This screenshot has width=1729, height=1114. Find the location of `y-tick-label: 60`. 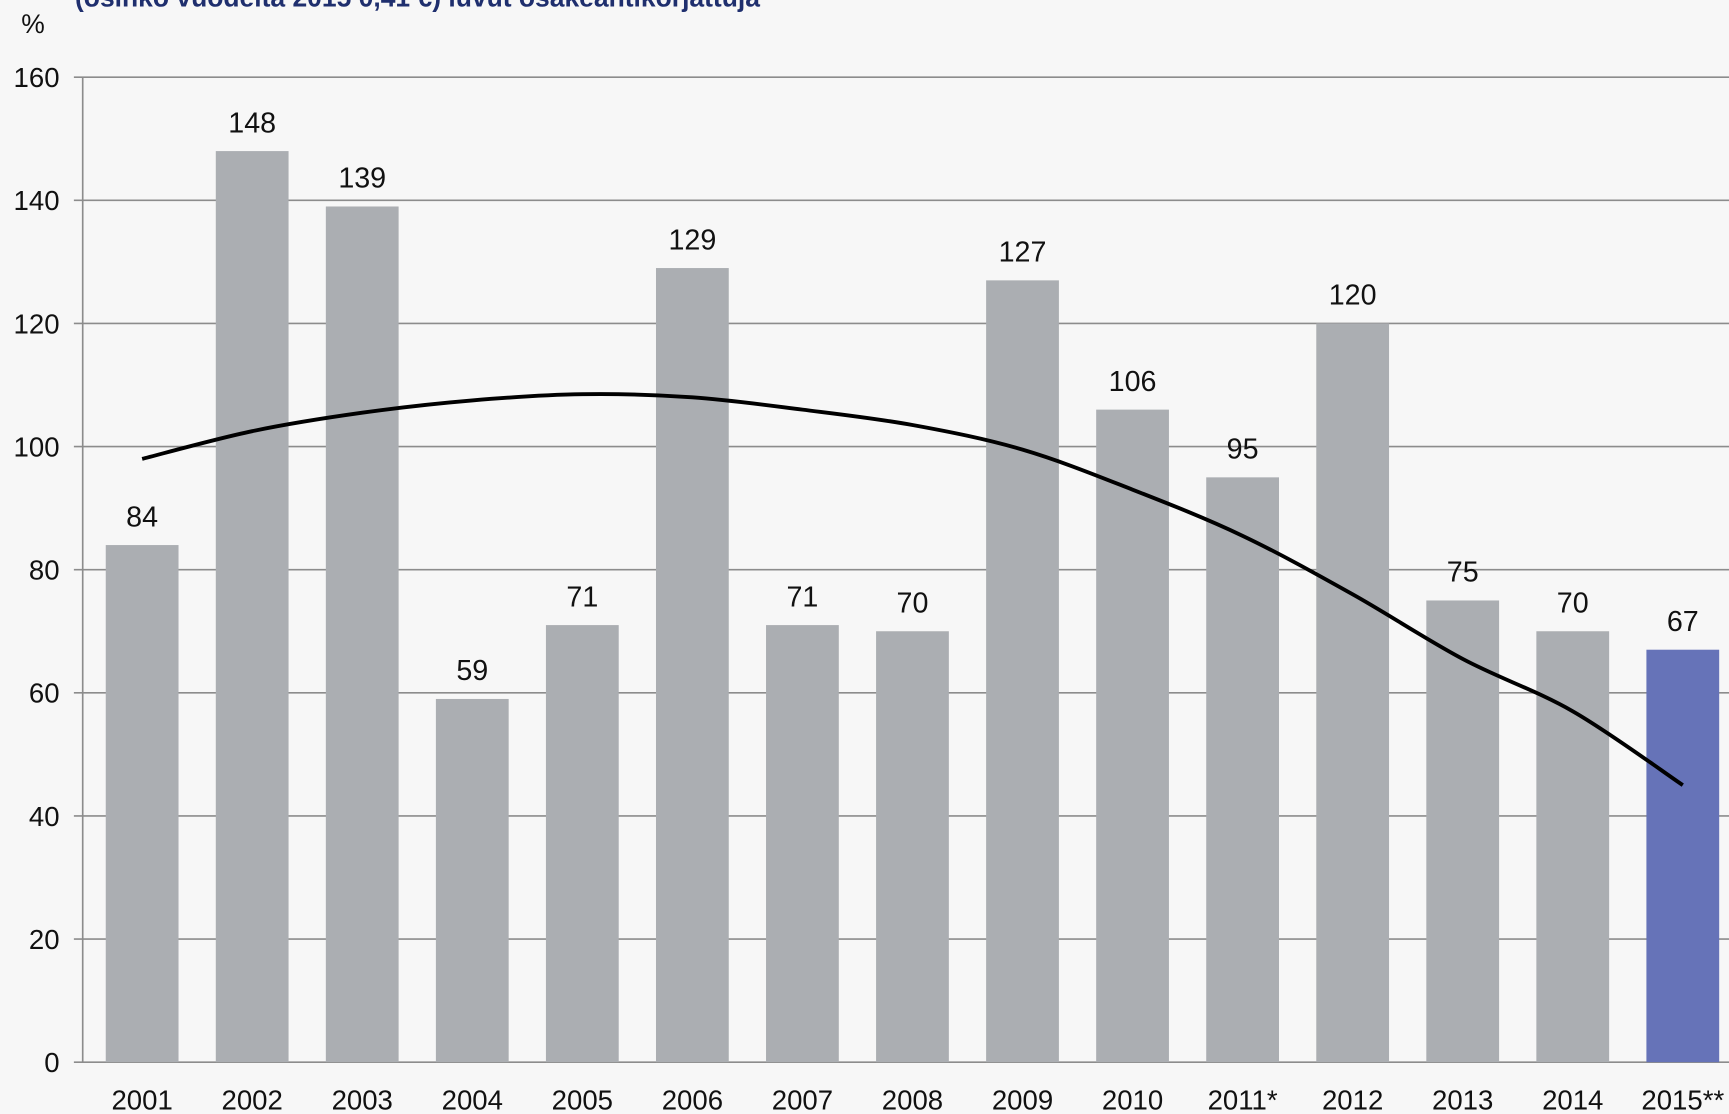

y-tick-label: 60 is located at coordinates (44, 693).